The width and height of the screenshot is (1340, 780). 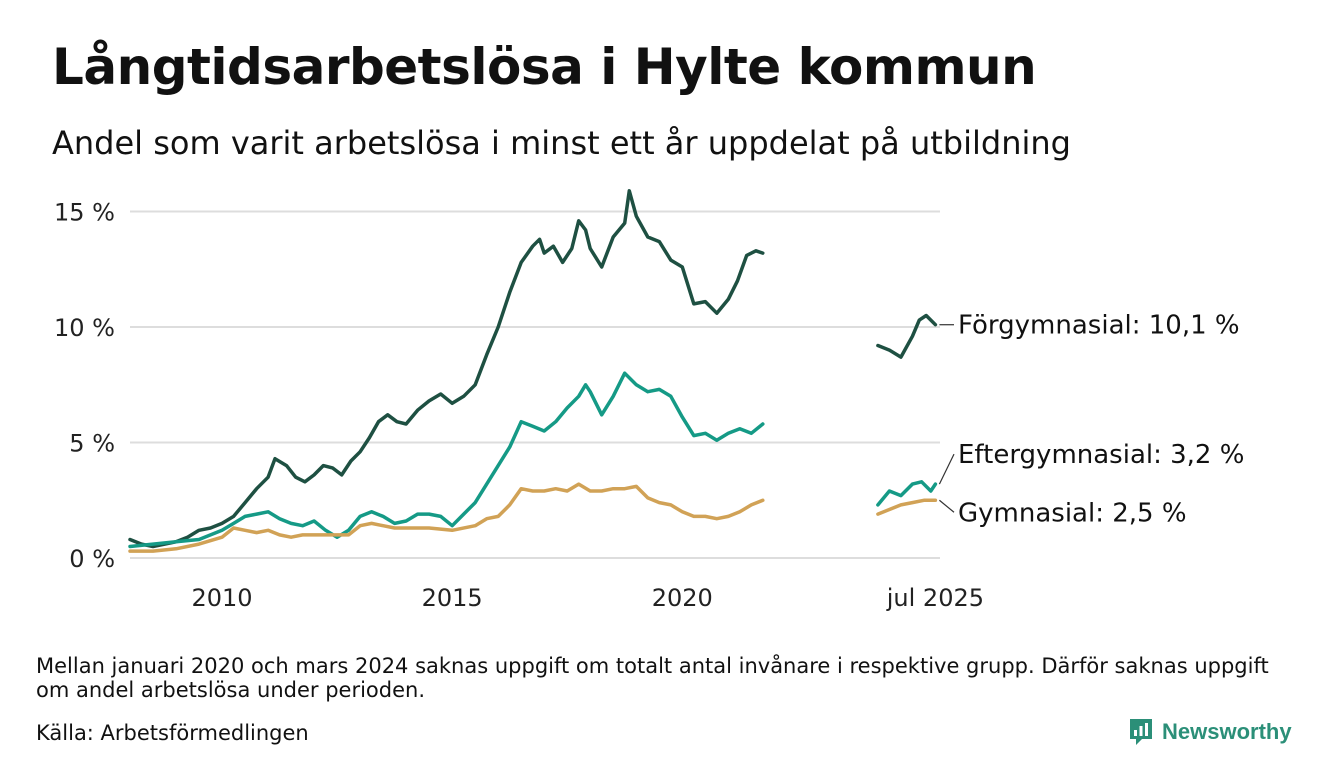 I want to click on y-tick-label: 5 %, so click(x=92, y=444).